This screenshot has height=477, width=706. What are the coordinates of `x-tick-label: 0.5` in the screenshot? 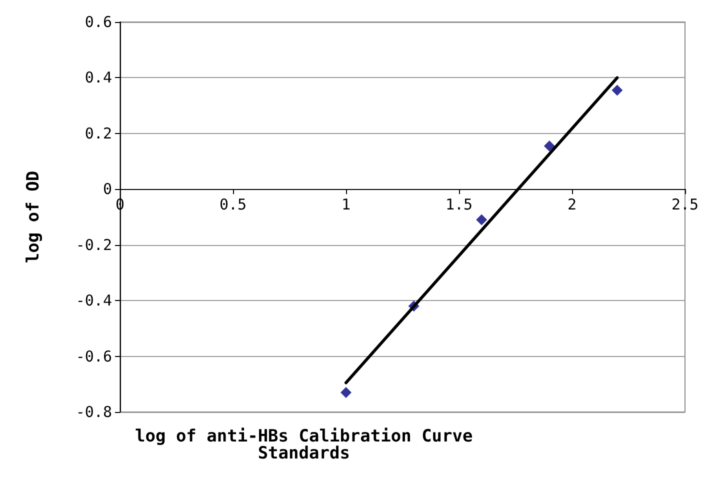 It's located at (233, 205).